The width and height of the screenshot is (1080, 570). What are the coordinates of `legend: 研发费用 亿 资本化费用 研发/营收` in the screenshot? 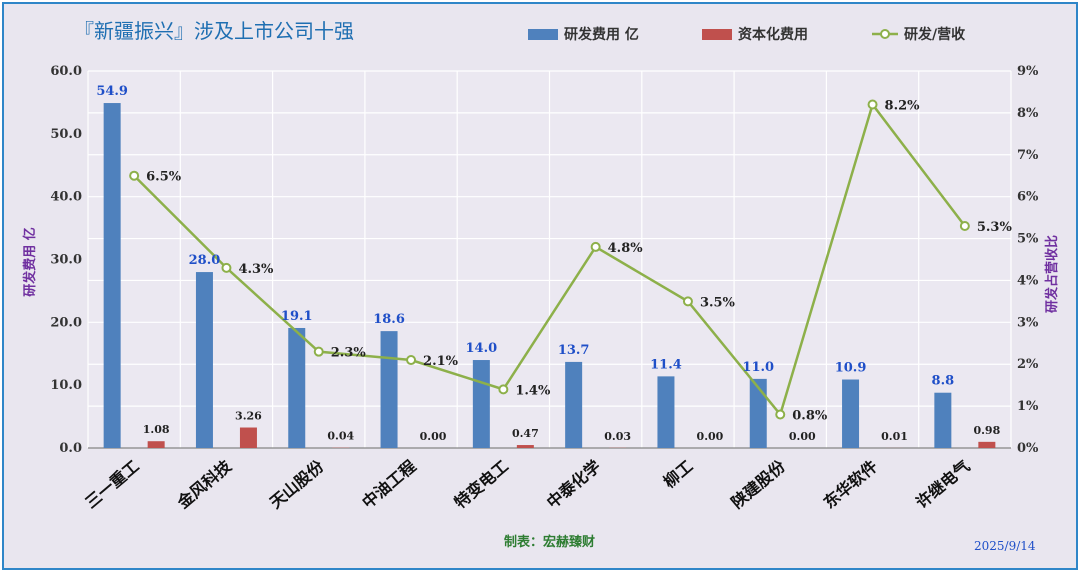 It's located at (747, 34).